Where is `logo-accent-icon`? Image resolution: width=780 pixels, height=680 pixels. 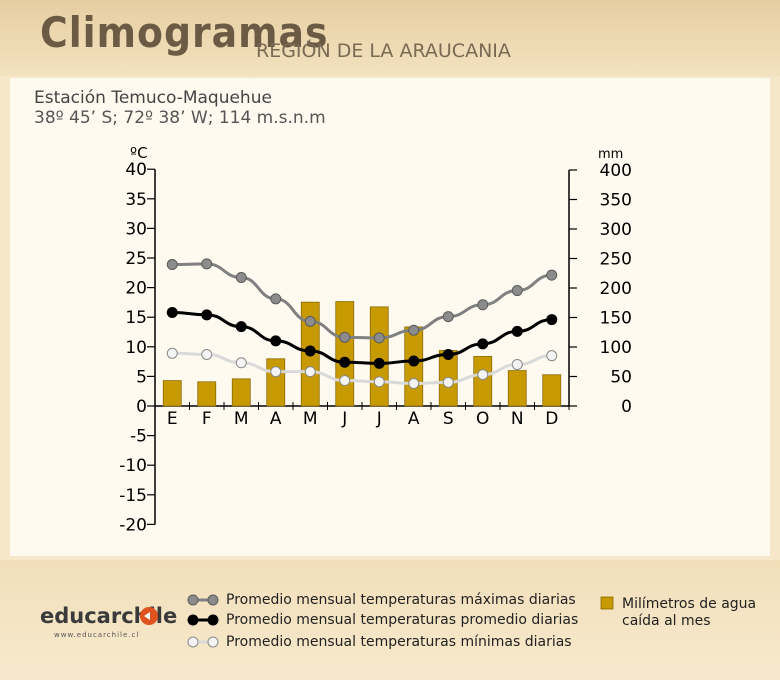
logo-accent-icon is located at coordinates (149, 616).